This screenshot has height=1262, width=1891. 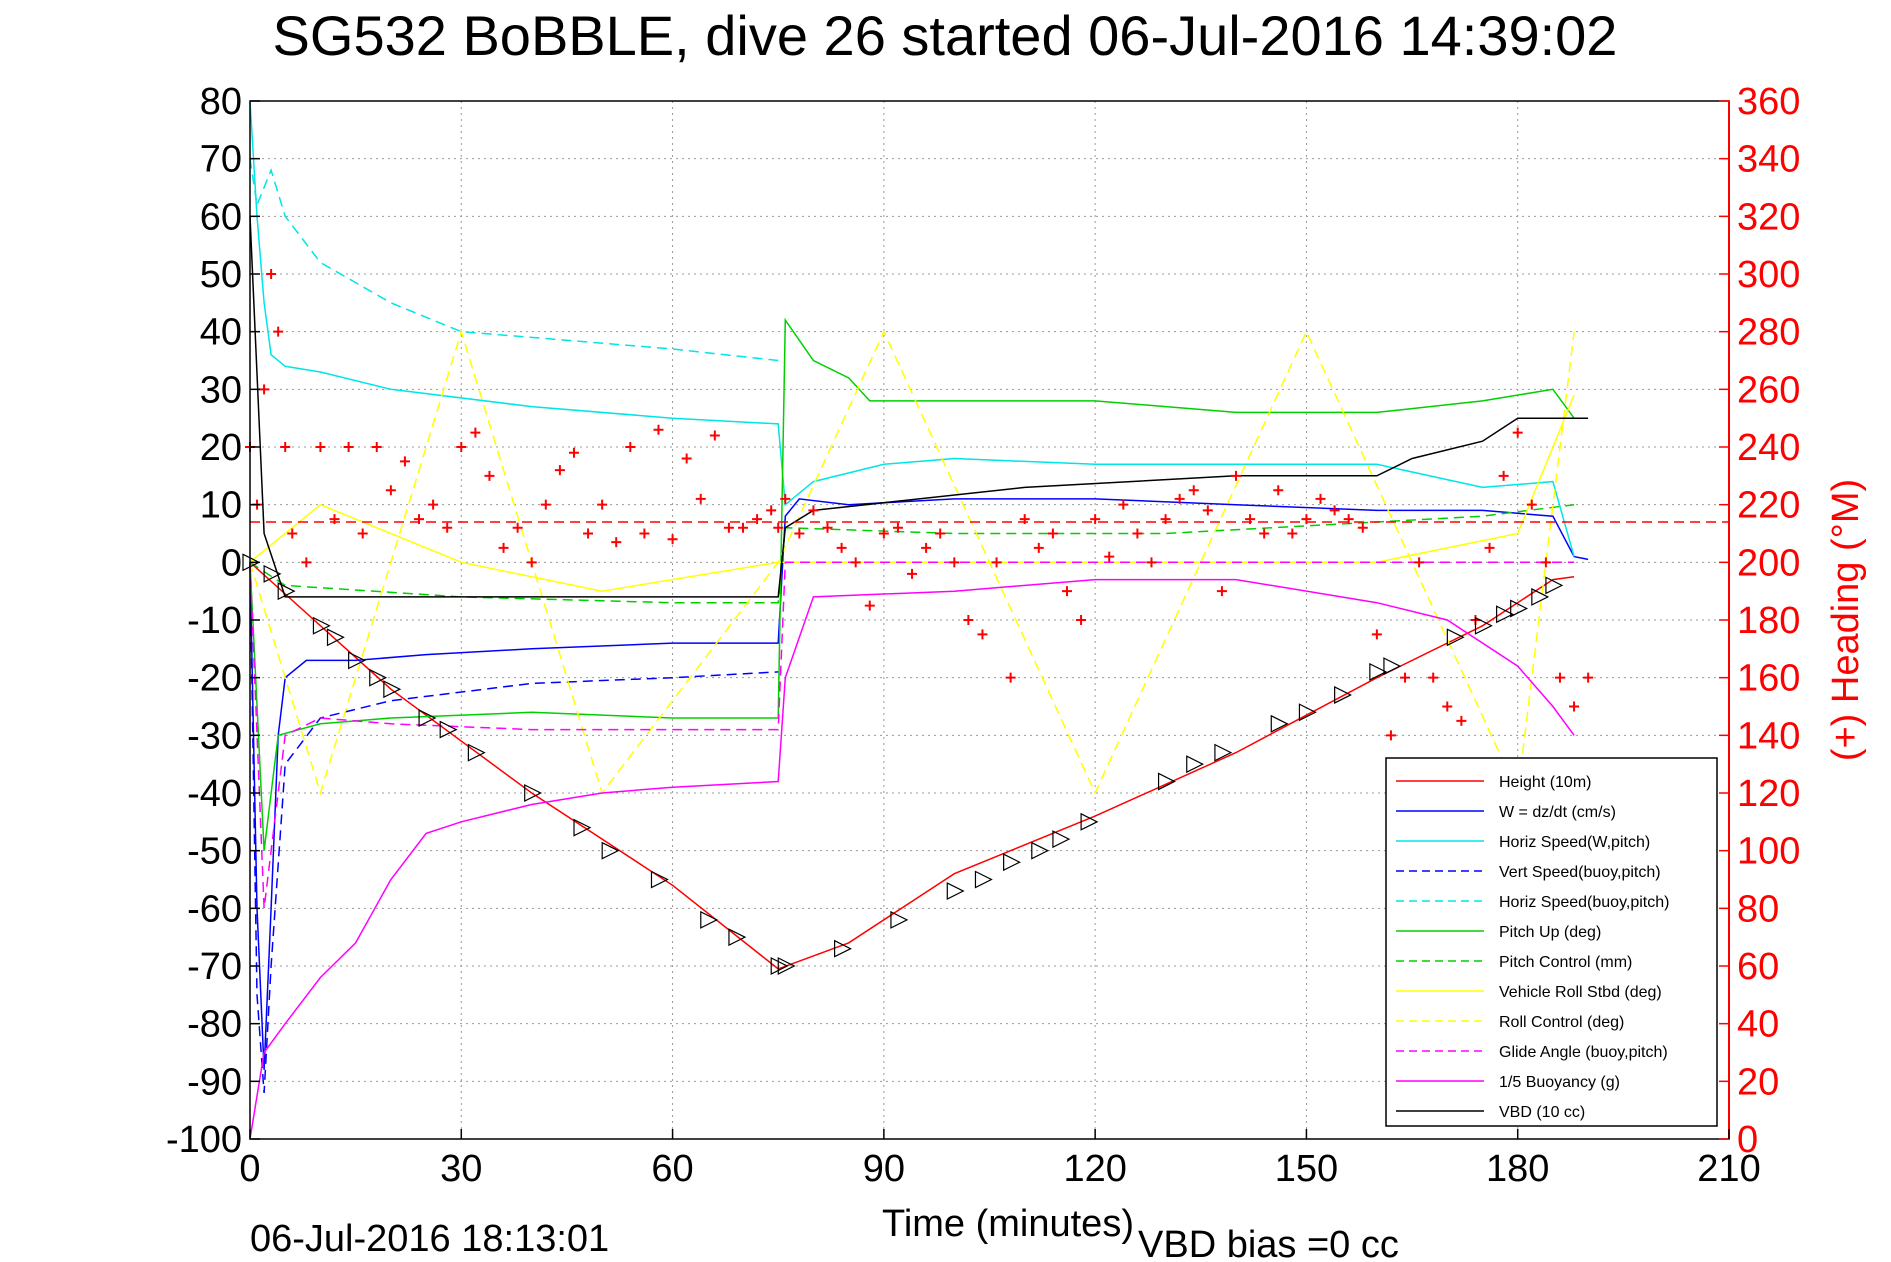 What do you see at coordinates (1306, 1169) in the screenshot?
I see `x-tick-label: 150` at bounding box center [1306, 1169].